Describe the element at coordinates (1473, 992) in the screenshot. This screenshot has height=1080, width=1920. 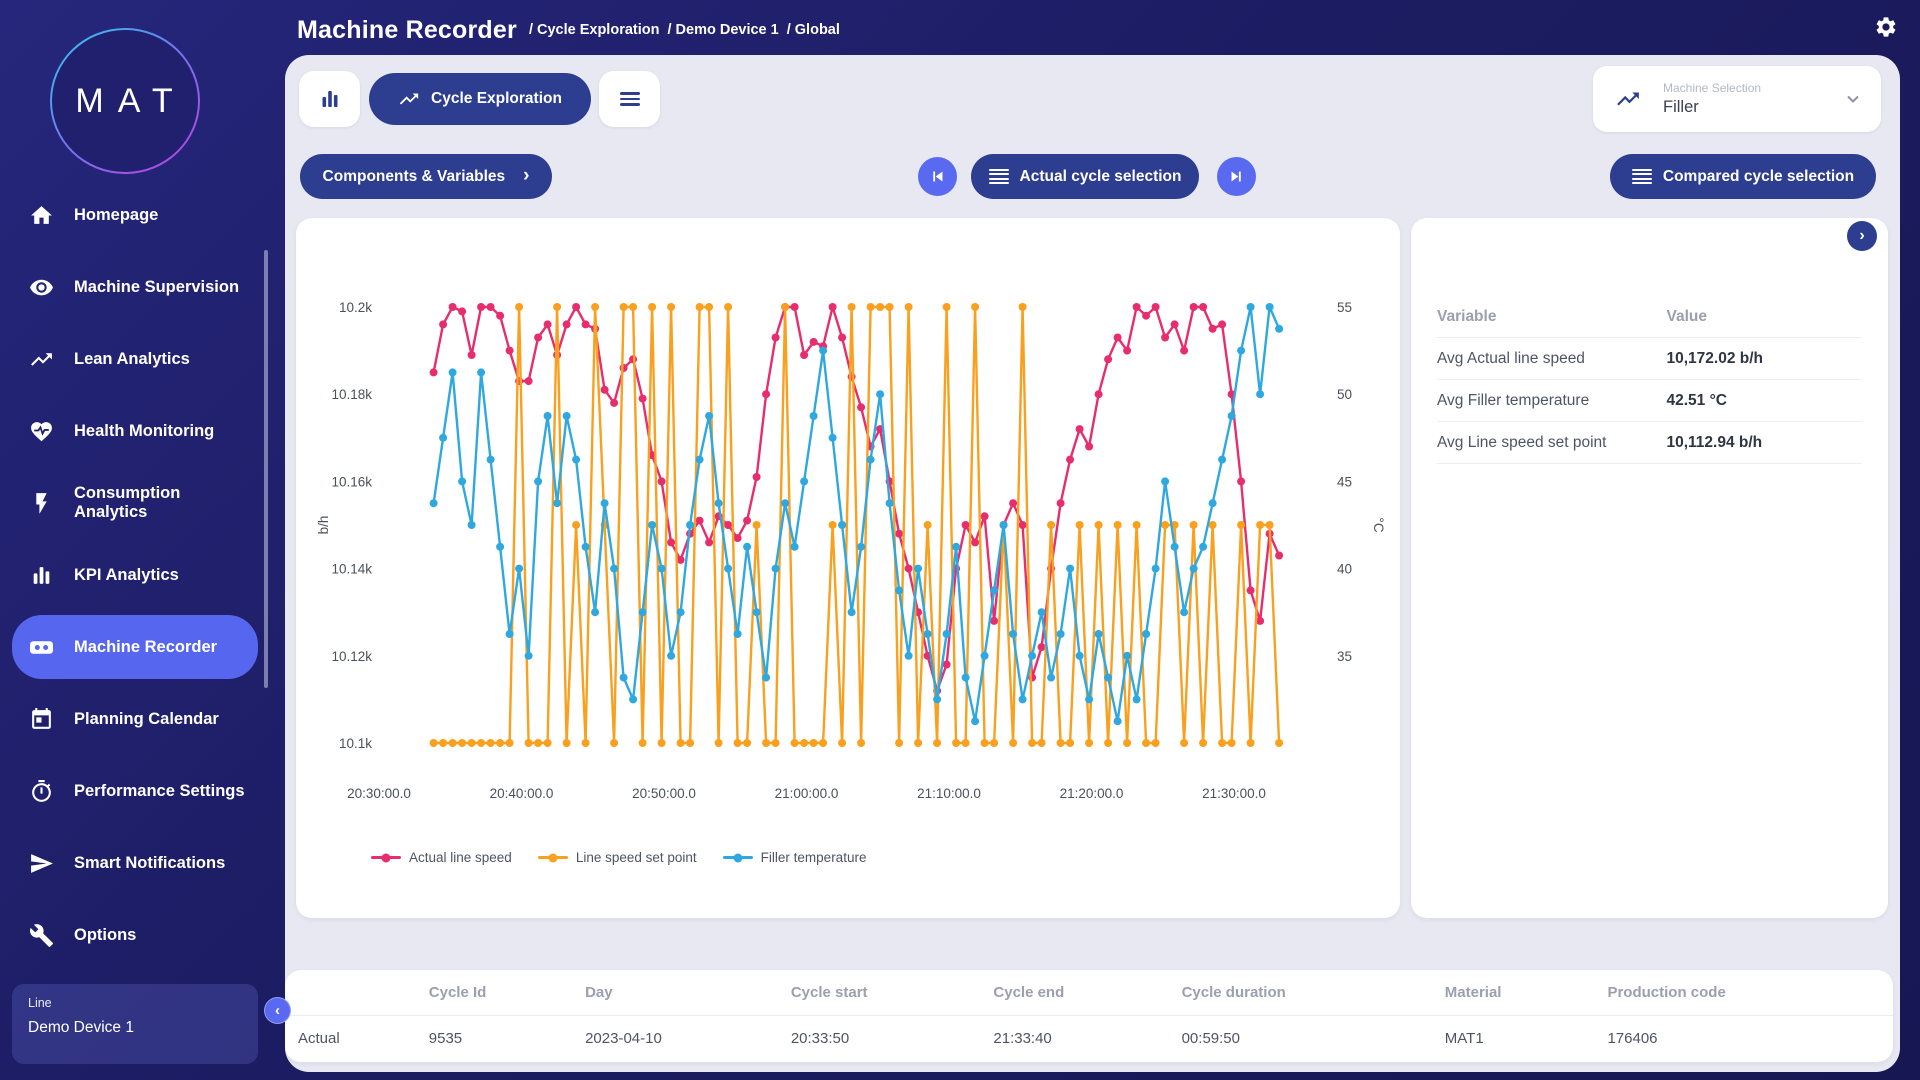
I see `cycle-column-header: Material` at that location.